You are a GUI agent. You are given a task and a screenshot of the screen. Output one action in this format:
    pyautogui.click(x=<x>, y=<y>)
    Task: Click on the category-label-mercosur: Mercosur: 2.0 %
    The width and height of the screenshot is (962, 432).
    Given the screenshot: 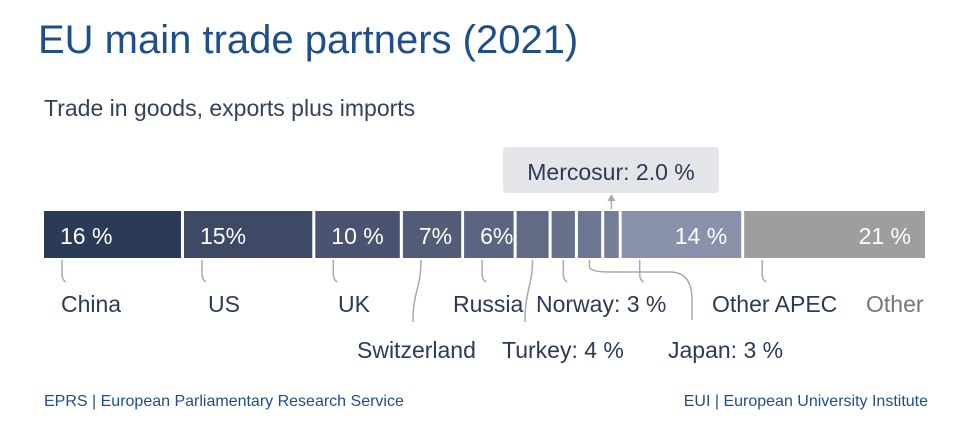 What is the action you would take?
    pyautogui.click(x=610, y=172)
    